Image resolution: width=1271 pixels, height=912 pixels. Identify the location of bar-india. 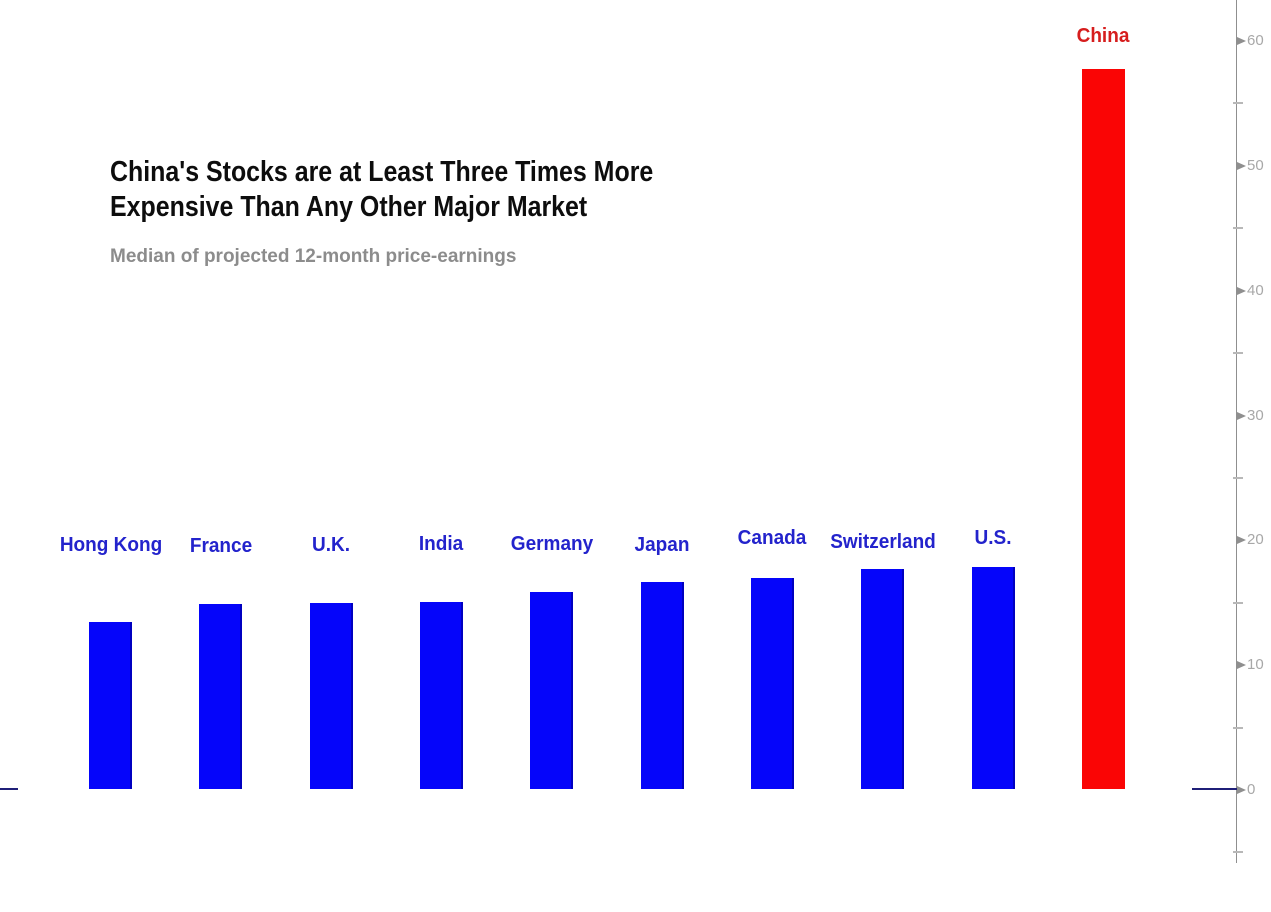
(441, 695).